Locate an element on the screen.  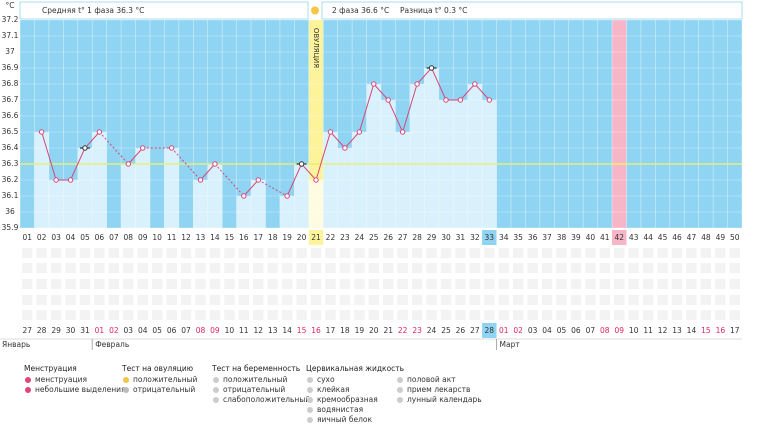
date-label: 22 is located at coordinates (403, 330).